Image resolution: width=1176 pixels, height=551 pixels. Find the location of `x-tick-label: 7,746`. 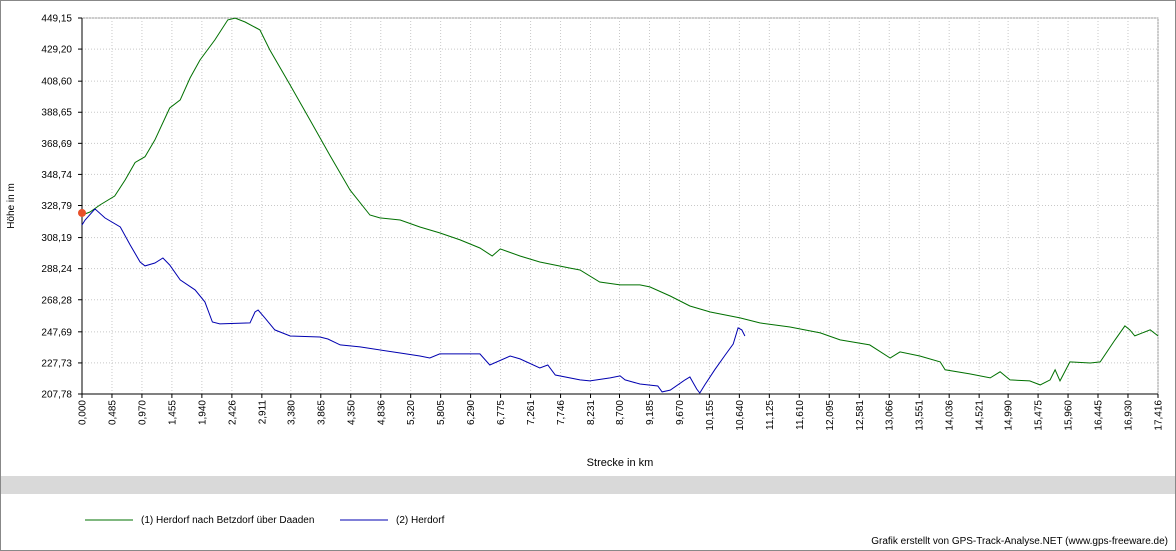

x-tick-label: 7,746 is located at coordinates (561, 412).